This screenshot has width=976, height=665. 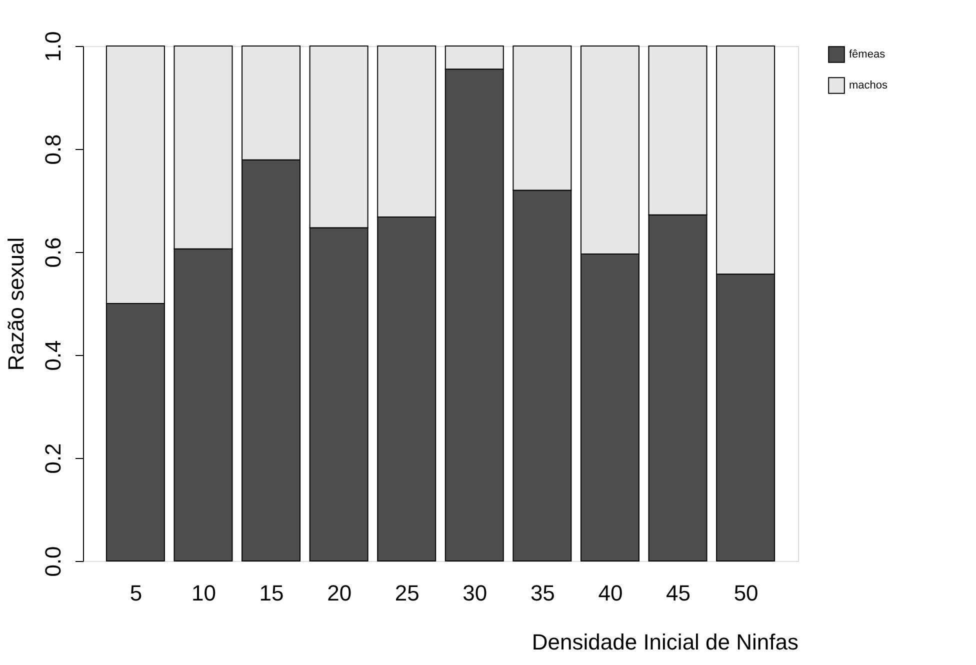 What do you see at coordinates (475, 593) in the screenshot?
I see `x-tick-label: 30` at bounding box center [475, 593].